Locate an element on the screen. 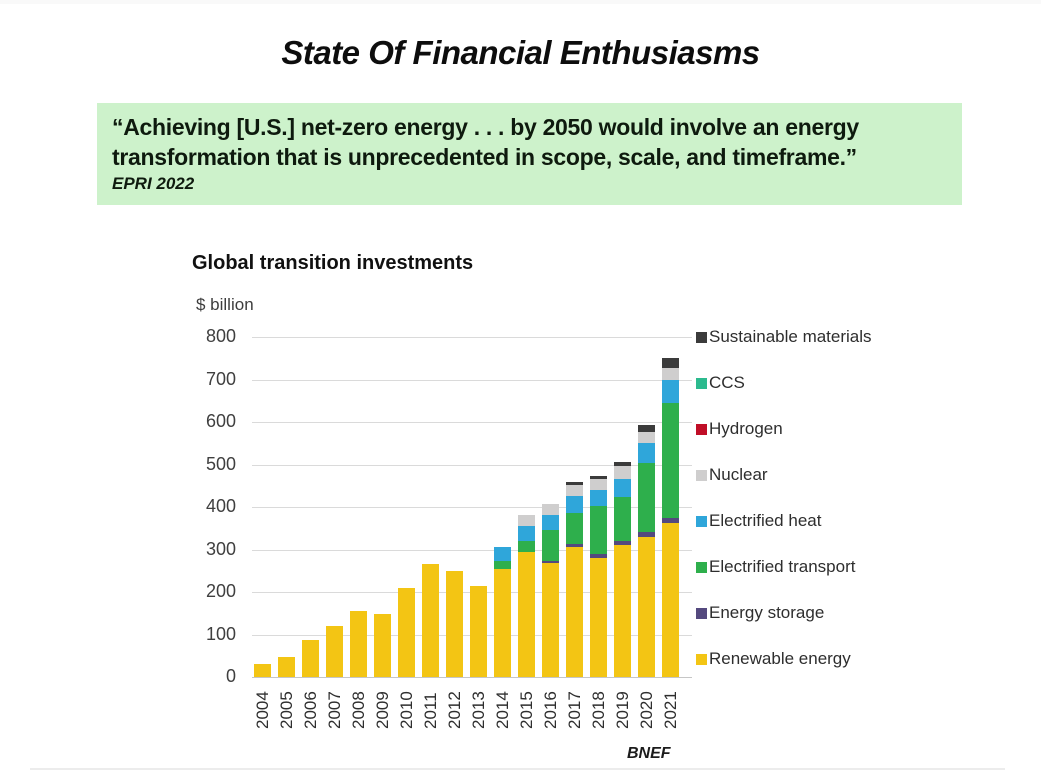  y-tick-100: 100 is located at coordinates (220, 633).